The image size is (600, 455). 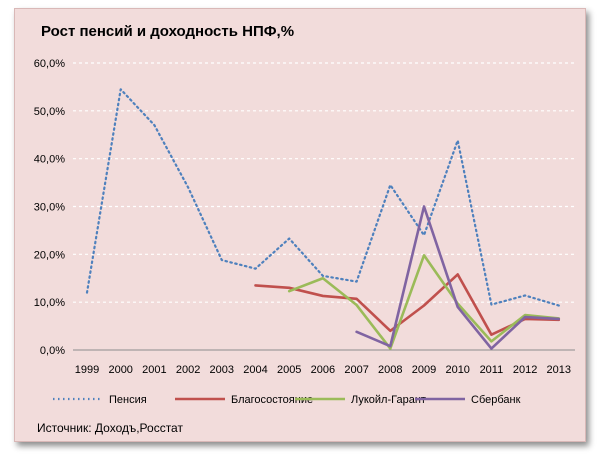 I want to click on x-tick-label: 2004, so click(x=255, y=370).